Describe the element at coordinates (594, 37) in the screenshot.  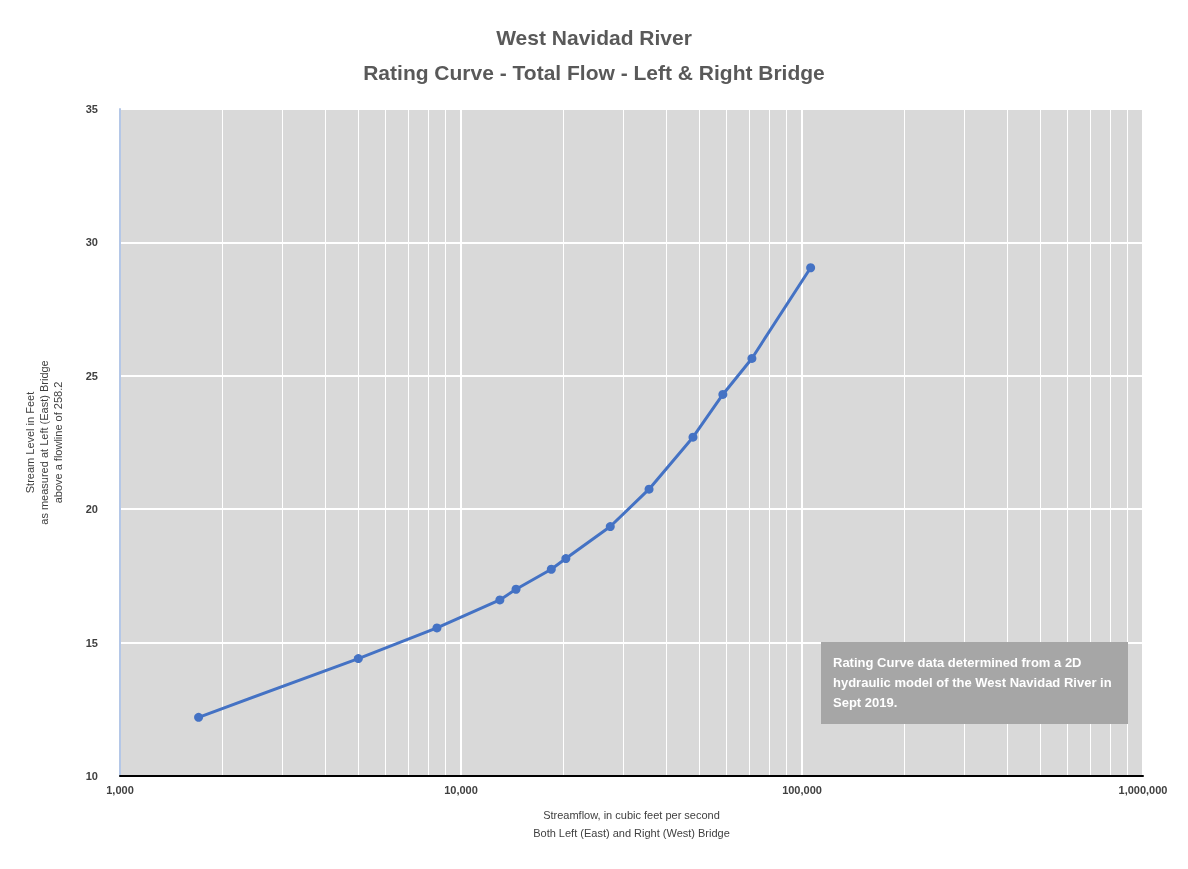
I see `chart-title: West Navidad River` at that location.